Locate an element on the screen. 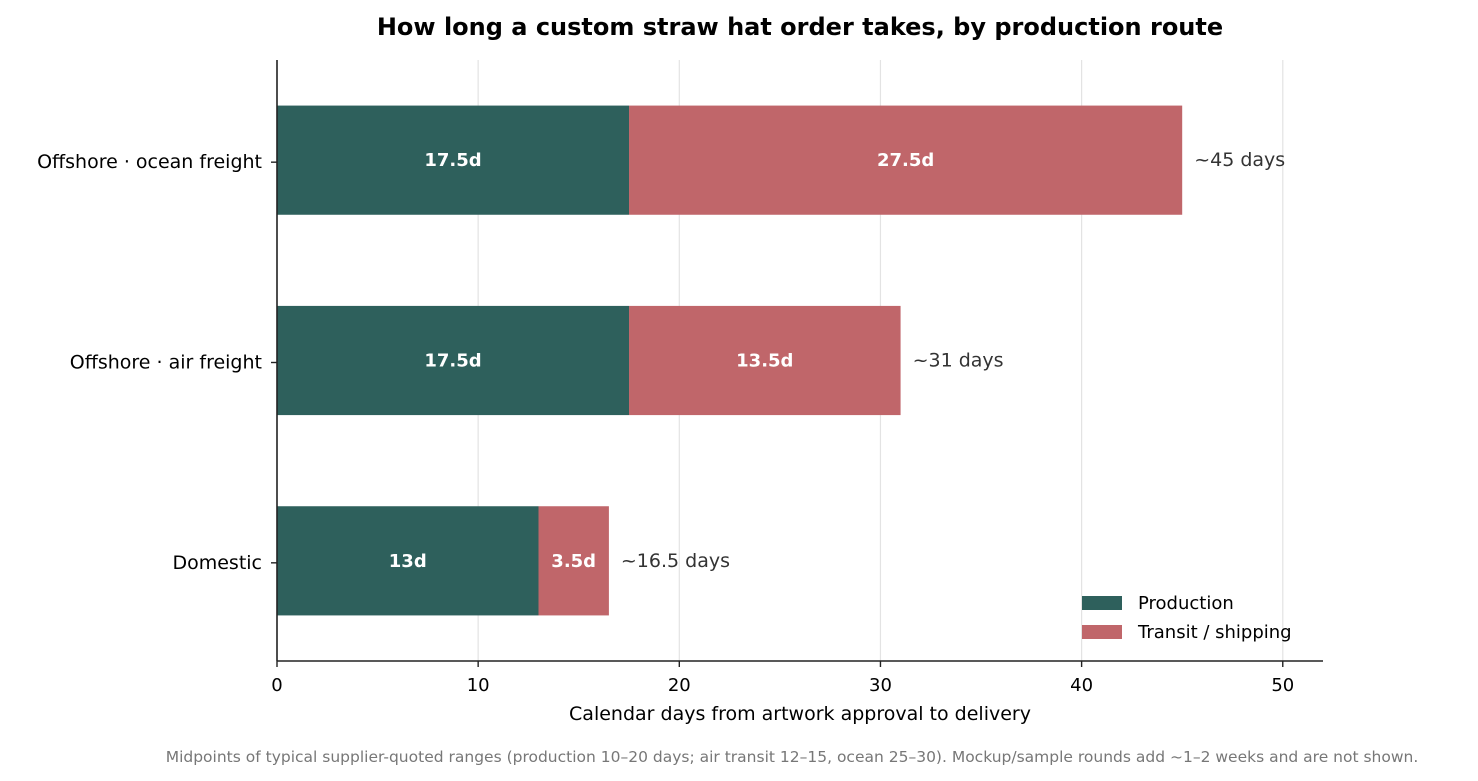 The image size is (1478, 781). segment-value-label: 3.5d is located at coordinates (573, 561).